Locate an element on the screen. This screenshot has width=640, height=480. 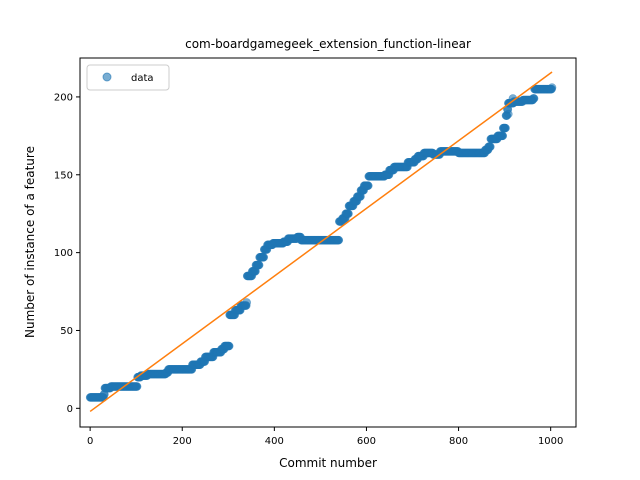
x-tick-label: 1000 is located at coordinates (550, 441).